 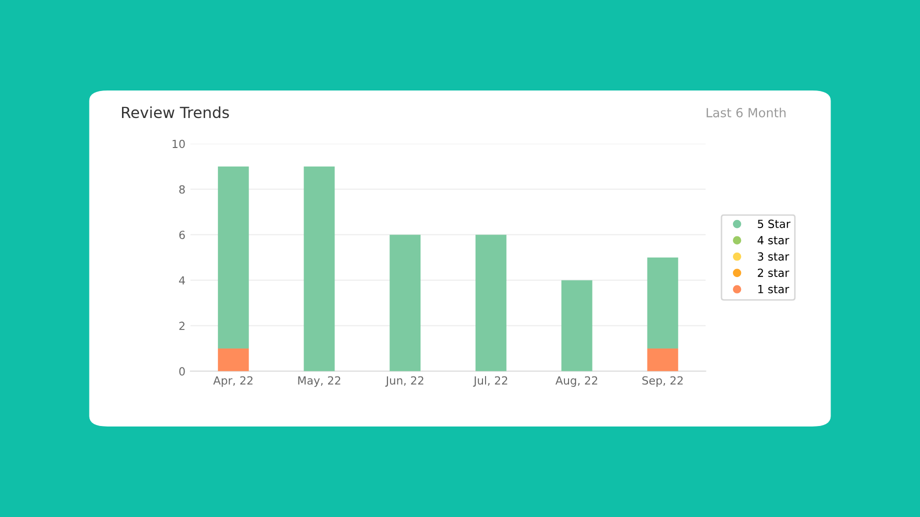 What do you see at coordinates (774, 272) in the screenshot?
I see `legend-label: 2 star` at bounding box center [774, 272].